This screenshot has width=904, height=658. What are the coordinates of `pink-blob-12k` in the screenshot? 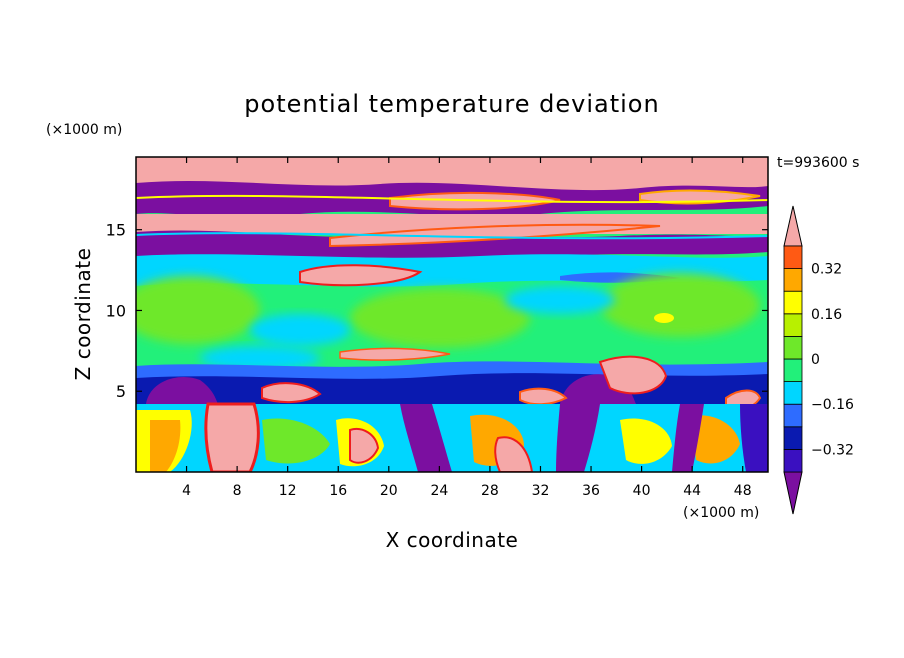 It's located at (361, 275).